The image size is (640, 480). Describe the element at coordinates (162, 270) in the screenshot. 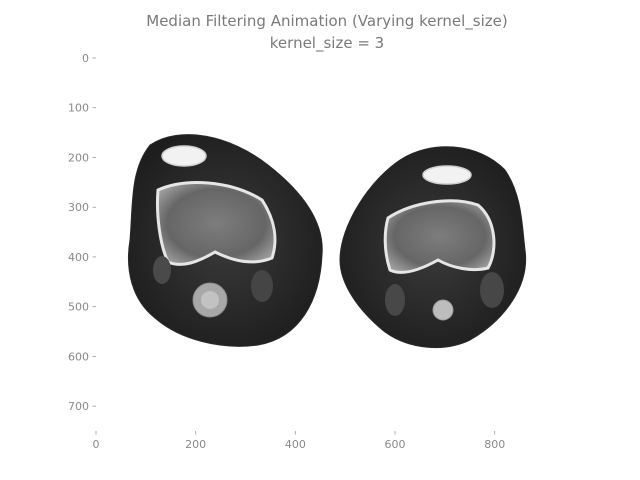

I see `left-muscle` at that location.